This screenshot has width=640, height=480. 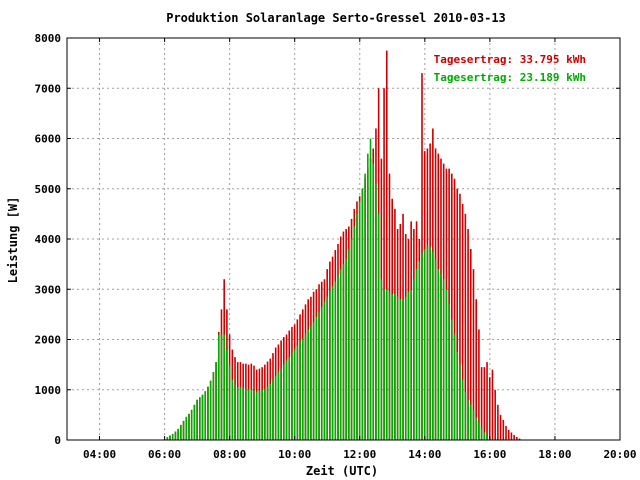 What do you see at coordinates (294, 454) in the screenshot?
I see `x-tick-label: 10:00` at bounding box center [294, 454].